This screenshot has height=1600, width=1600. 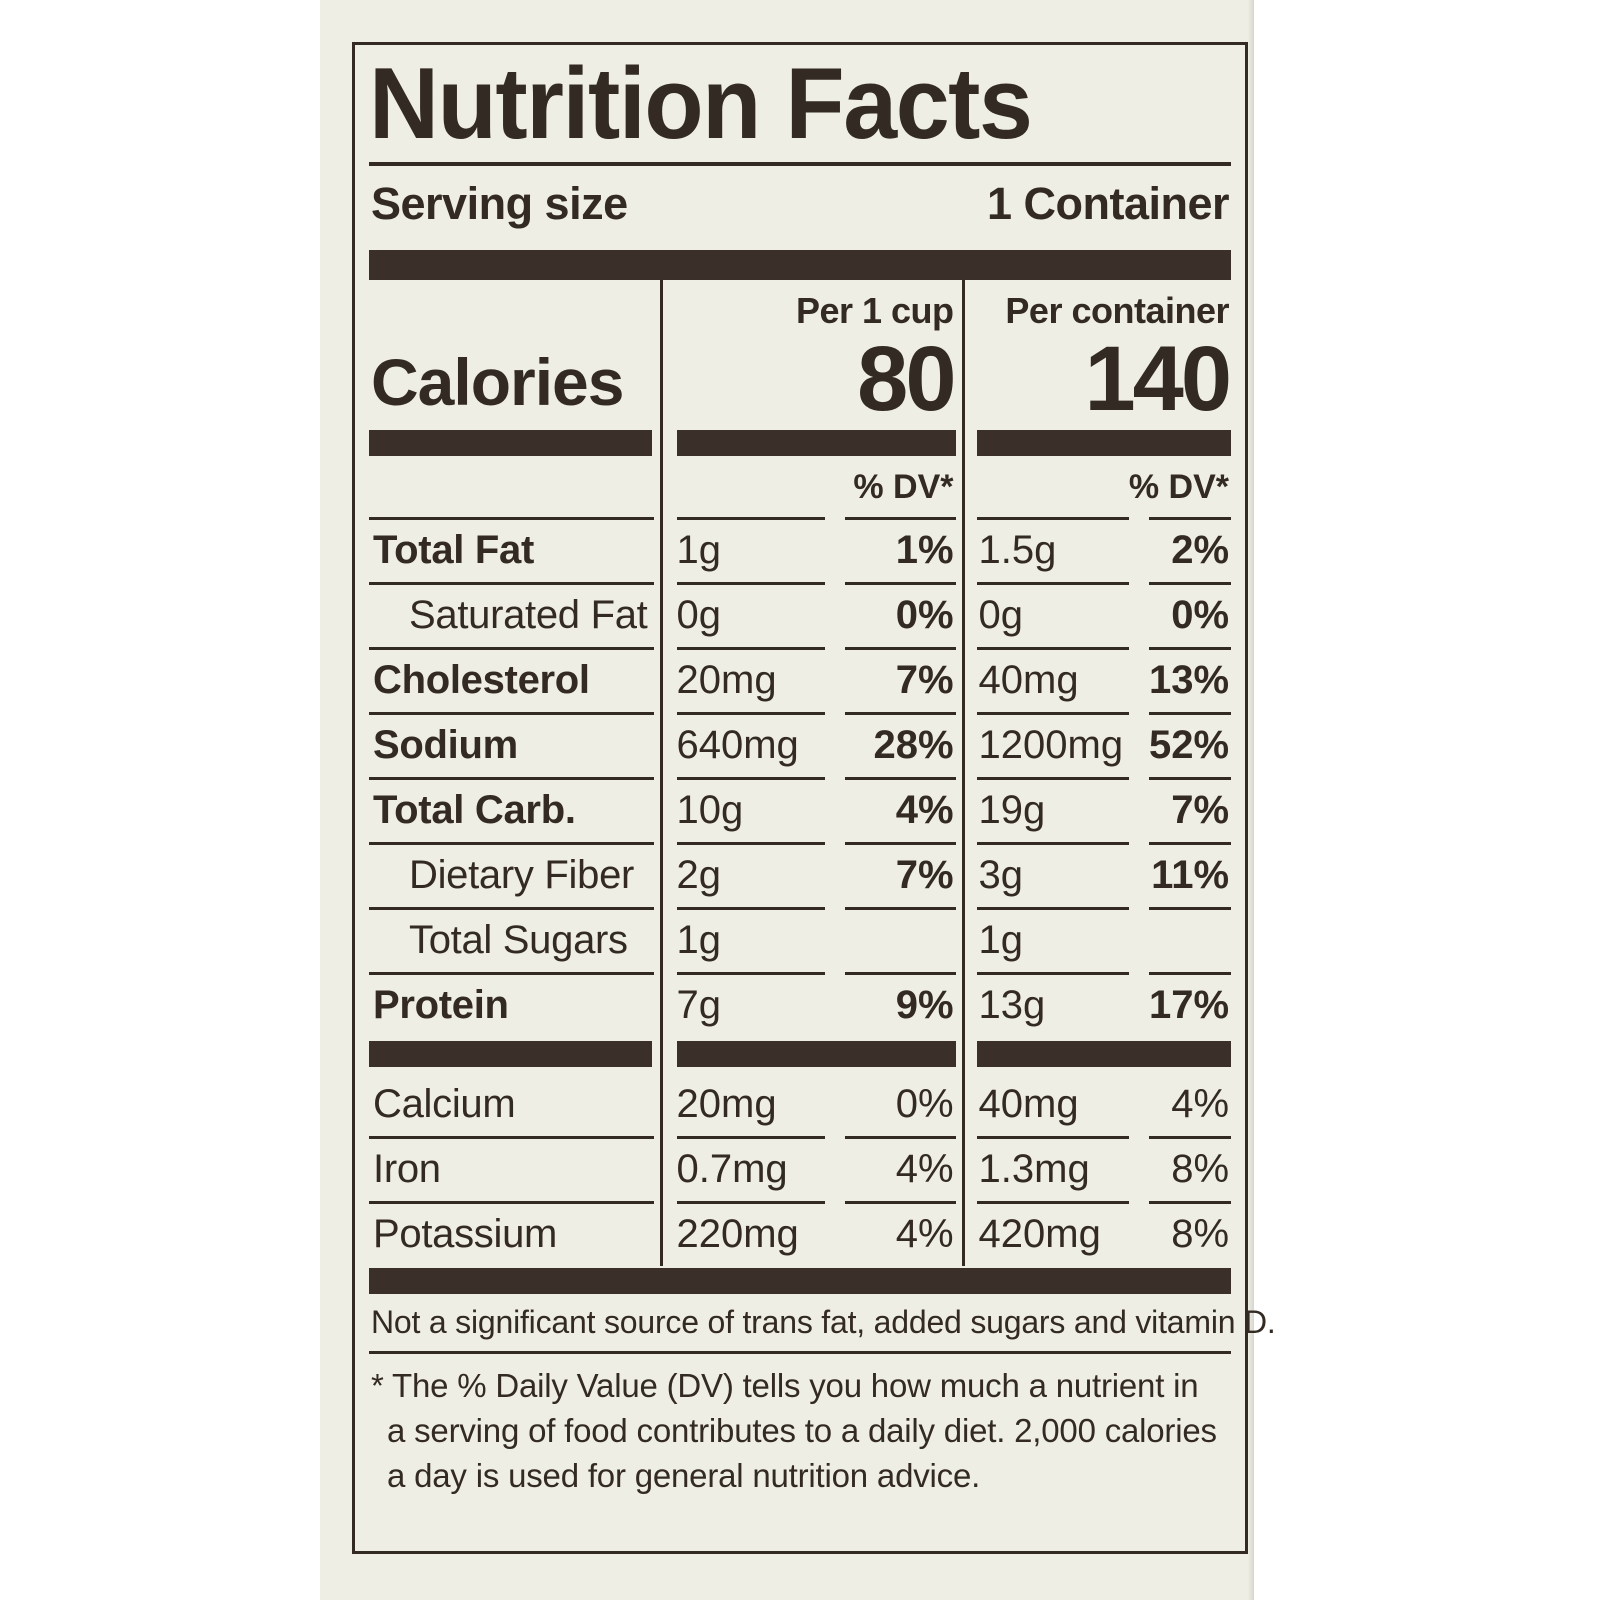 I want to click on nutrient-name: Potassium, so click(x=515, y=1233).